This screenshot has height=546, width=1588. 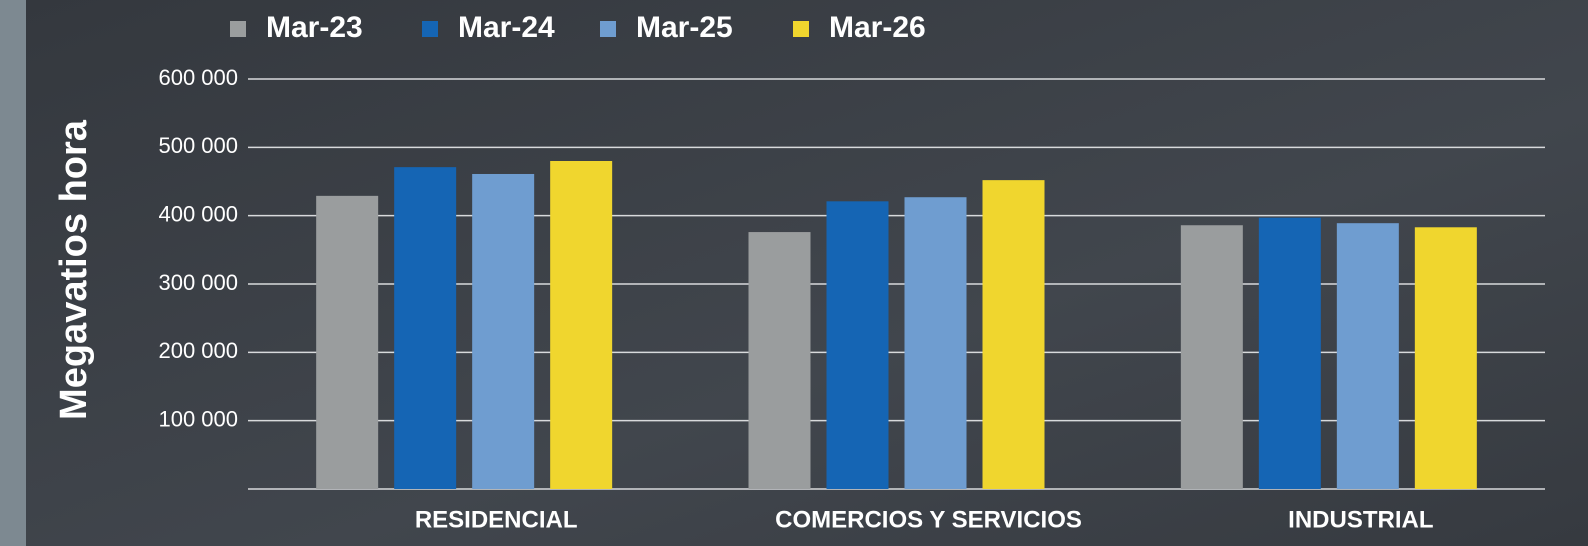 I want to click on y-tick-label: 300 000, so click(x=198, y=282).